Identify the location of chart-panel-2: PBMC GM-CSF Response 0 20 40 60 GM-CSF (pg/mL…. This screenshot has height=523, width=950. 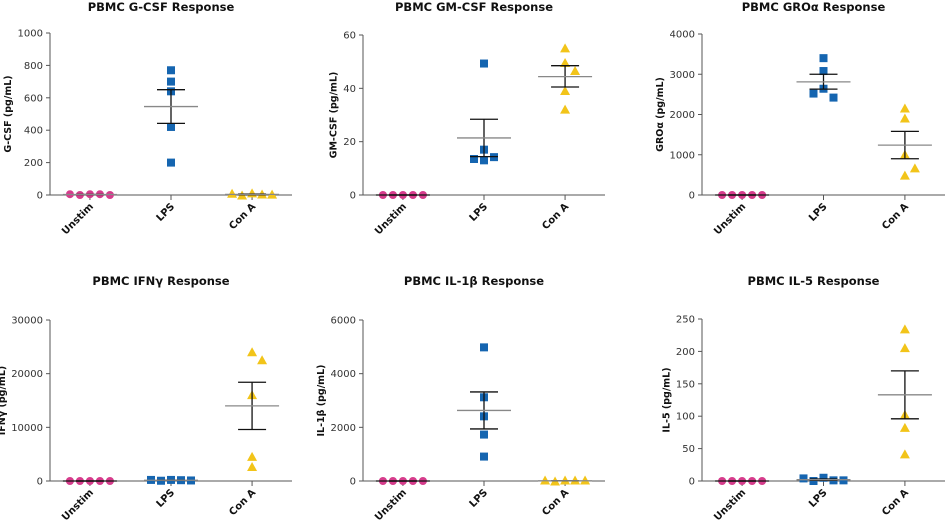
(467, 118).